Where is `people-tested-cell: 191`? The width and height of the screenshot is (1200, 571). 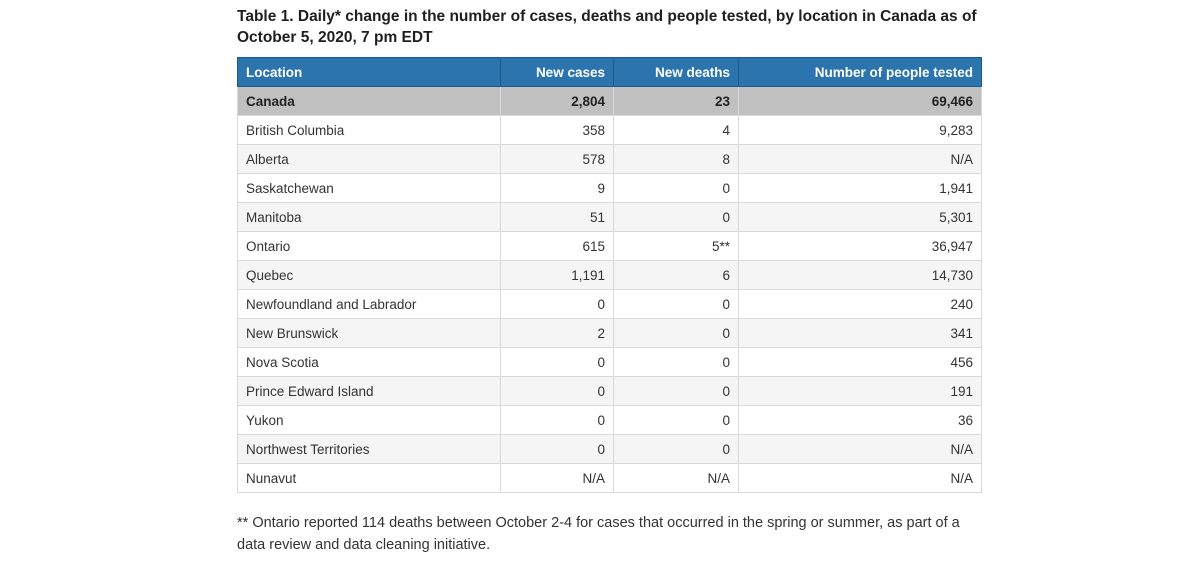 people-tested-cell: 191 is located at coordinates (860, 391).